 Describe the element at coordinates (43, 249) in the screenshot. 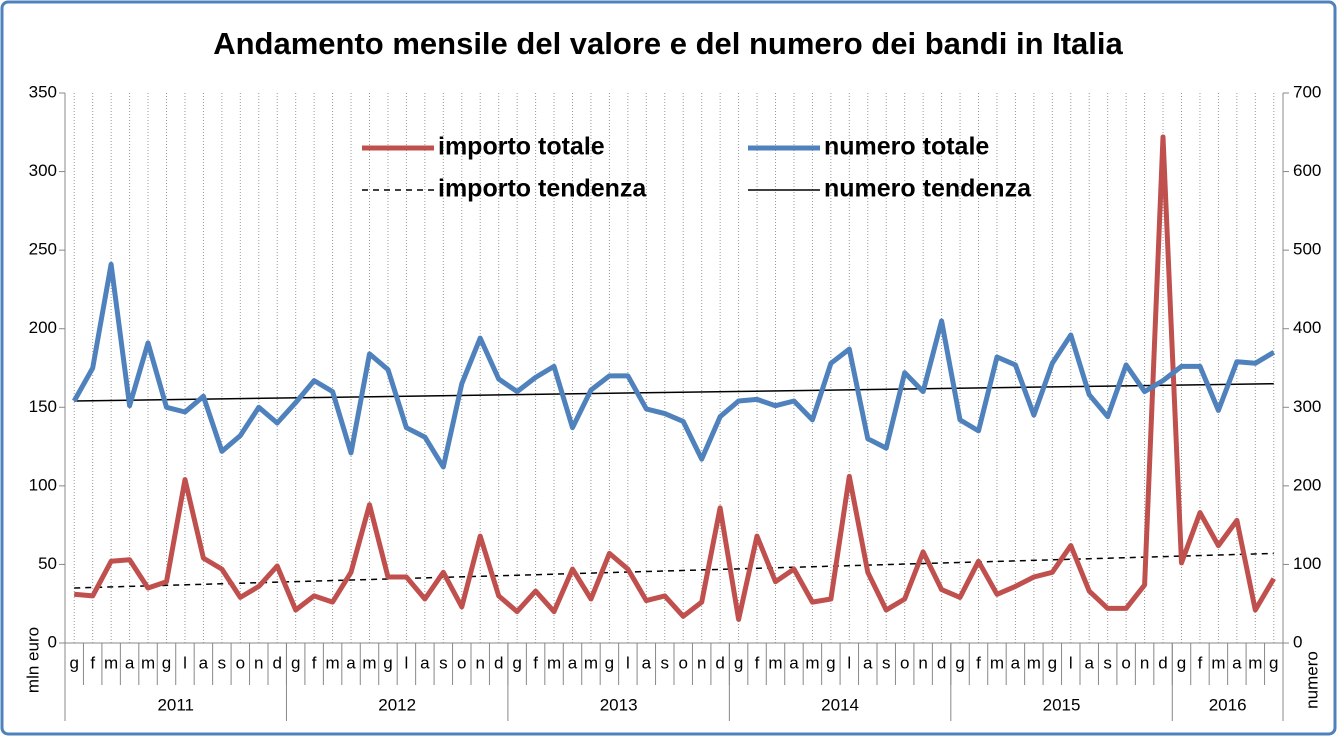

I see `y-tick-label: 250` at that location.